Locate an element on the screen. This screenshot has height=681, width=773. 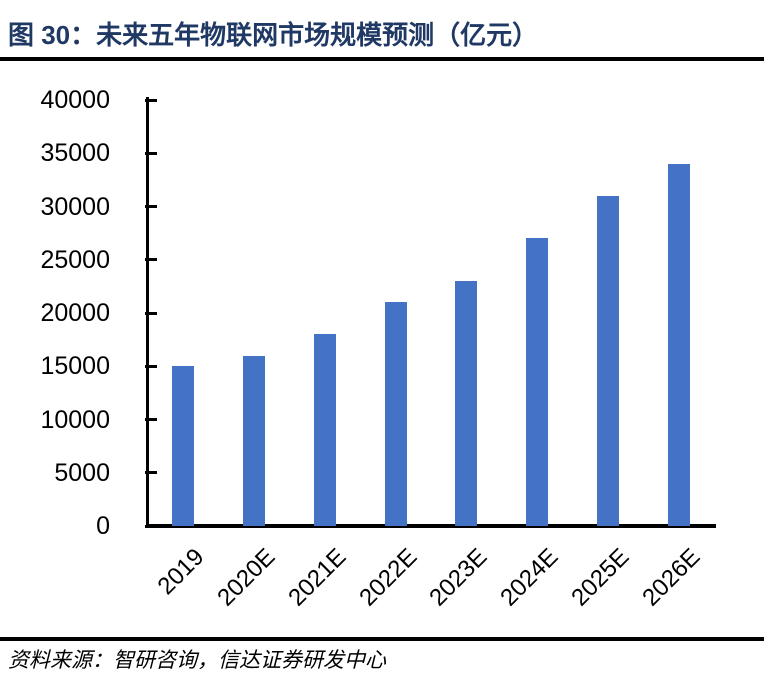
bar-2026E is located at coordinates (679, 344).